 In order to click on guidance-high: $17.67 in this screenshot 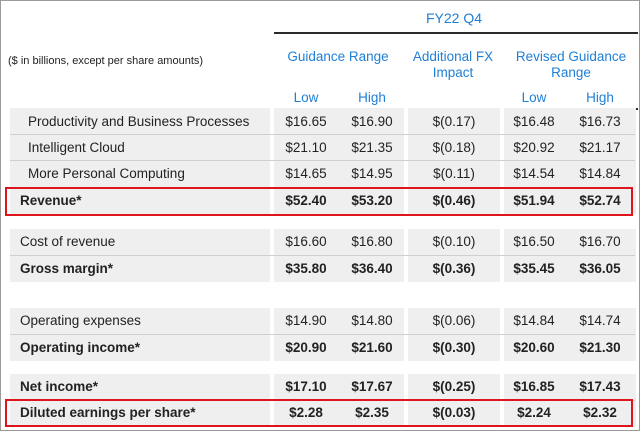, I will do `click(372, 386)`.